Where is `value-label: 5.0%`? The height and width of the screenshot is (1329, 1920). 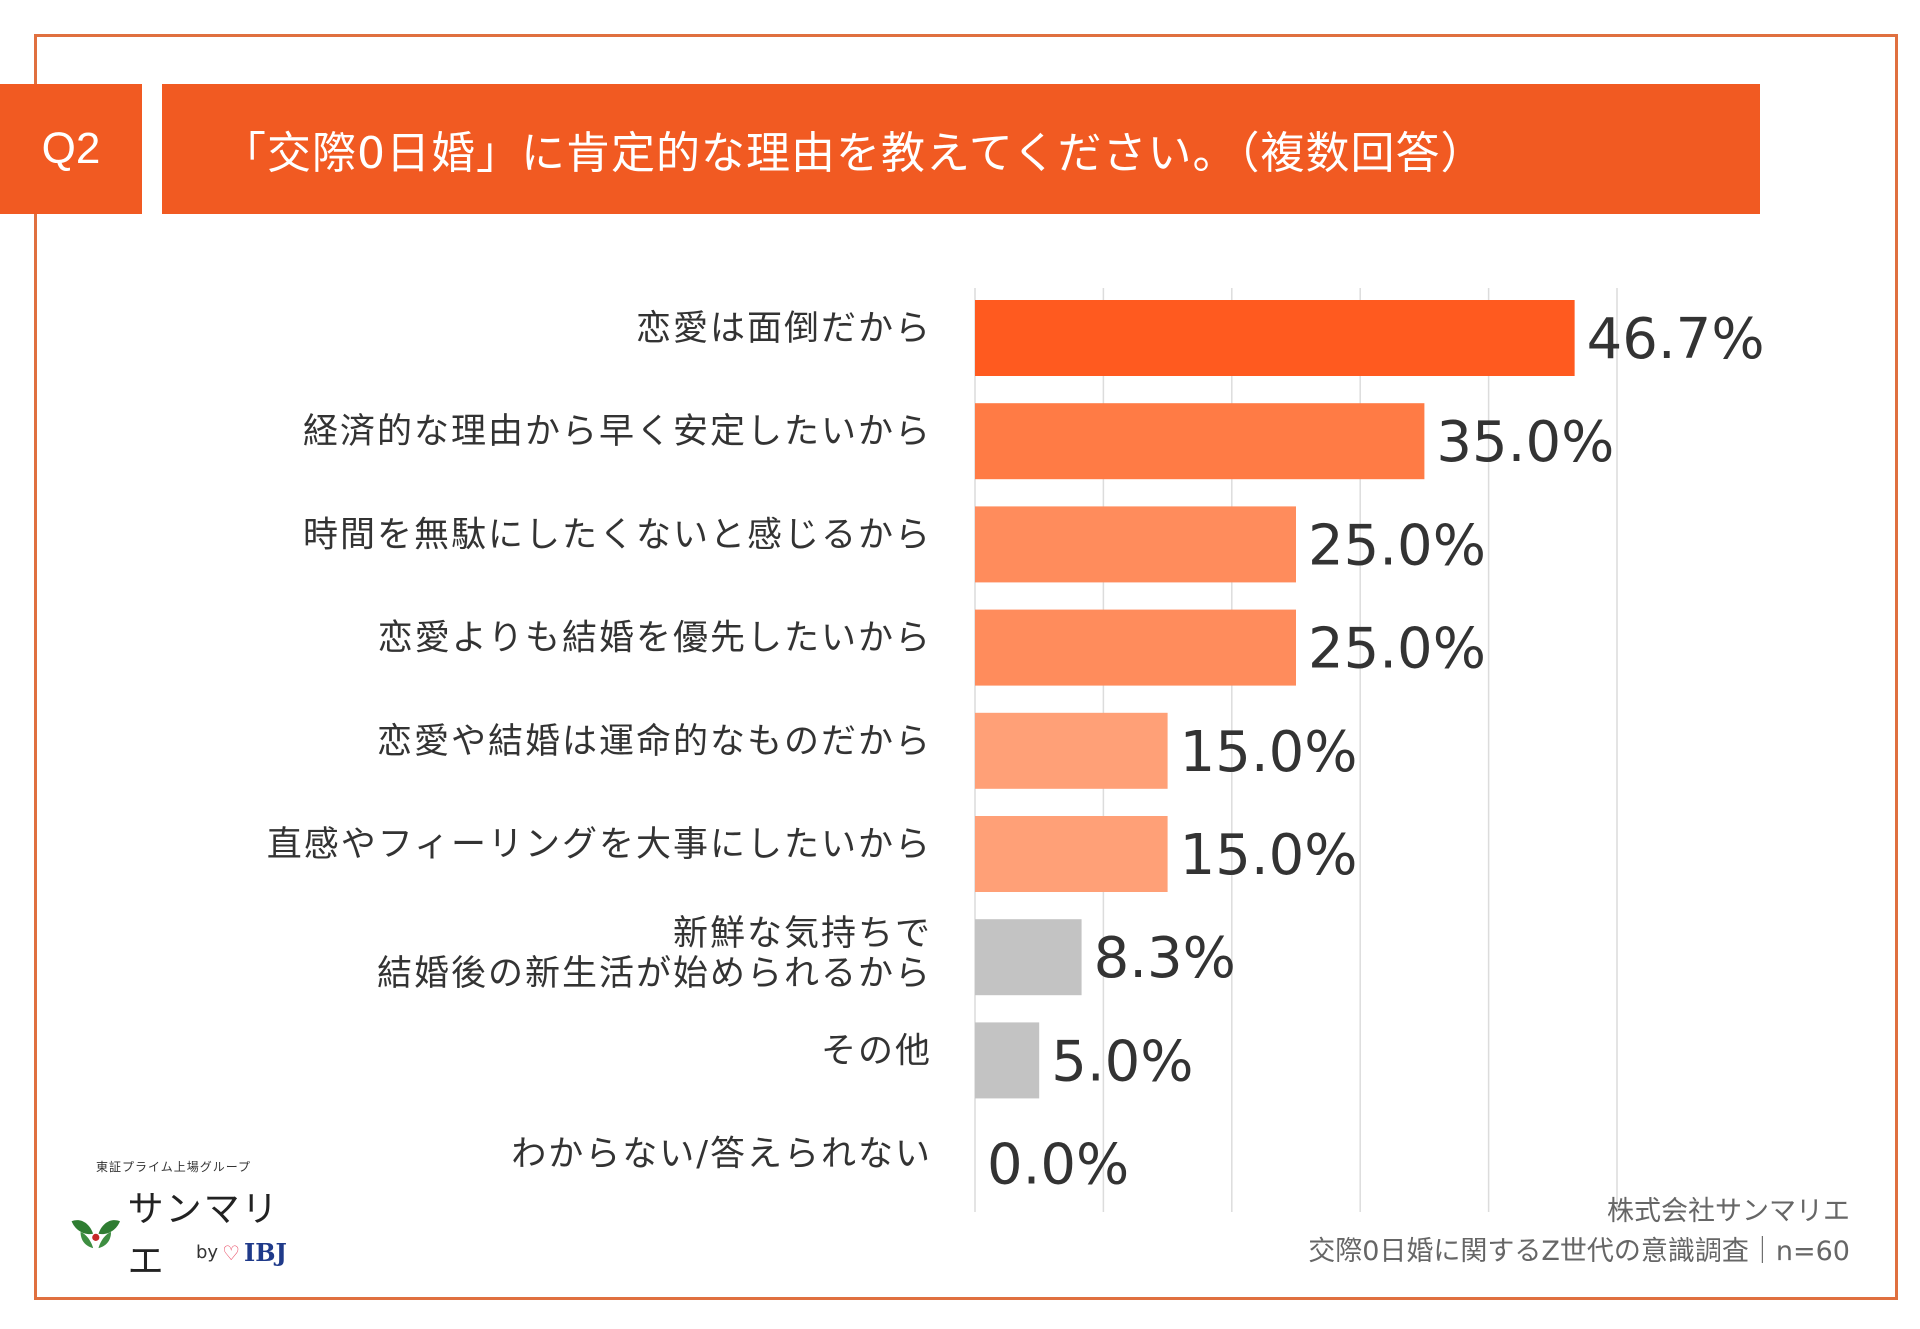
value-label: 5.0% is located at coordinates (1122, 1061).